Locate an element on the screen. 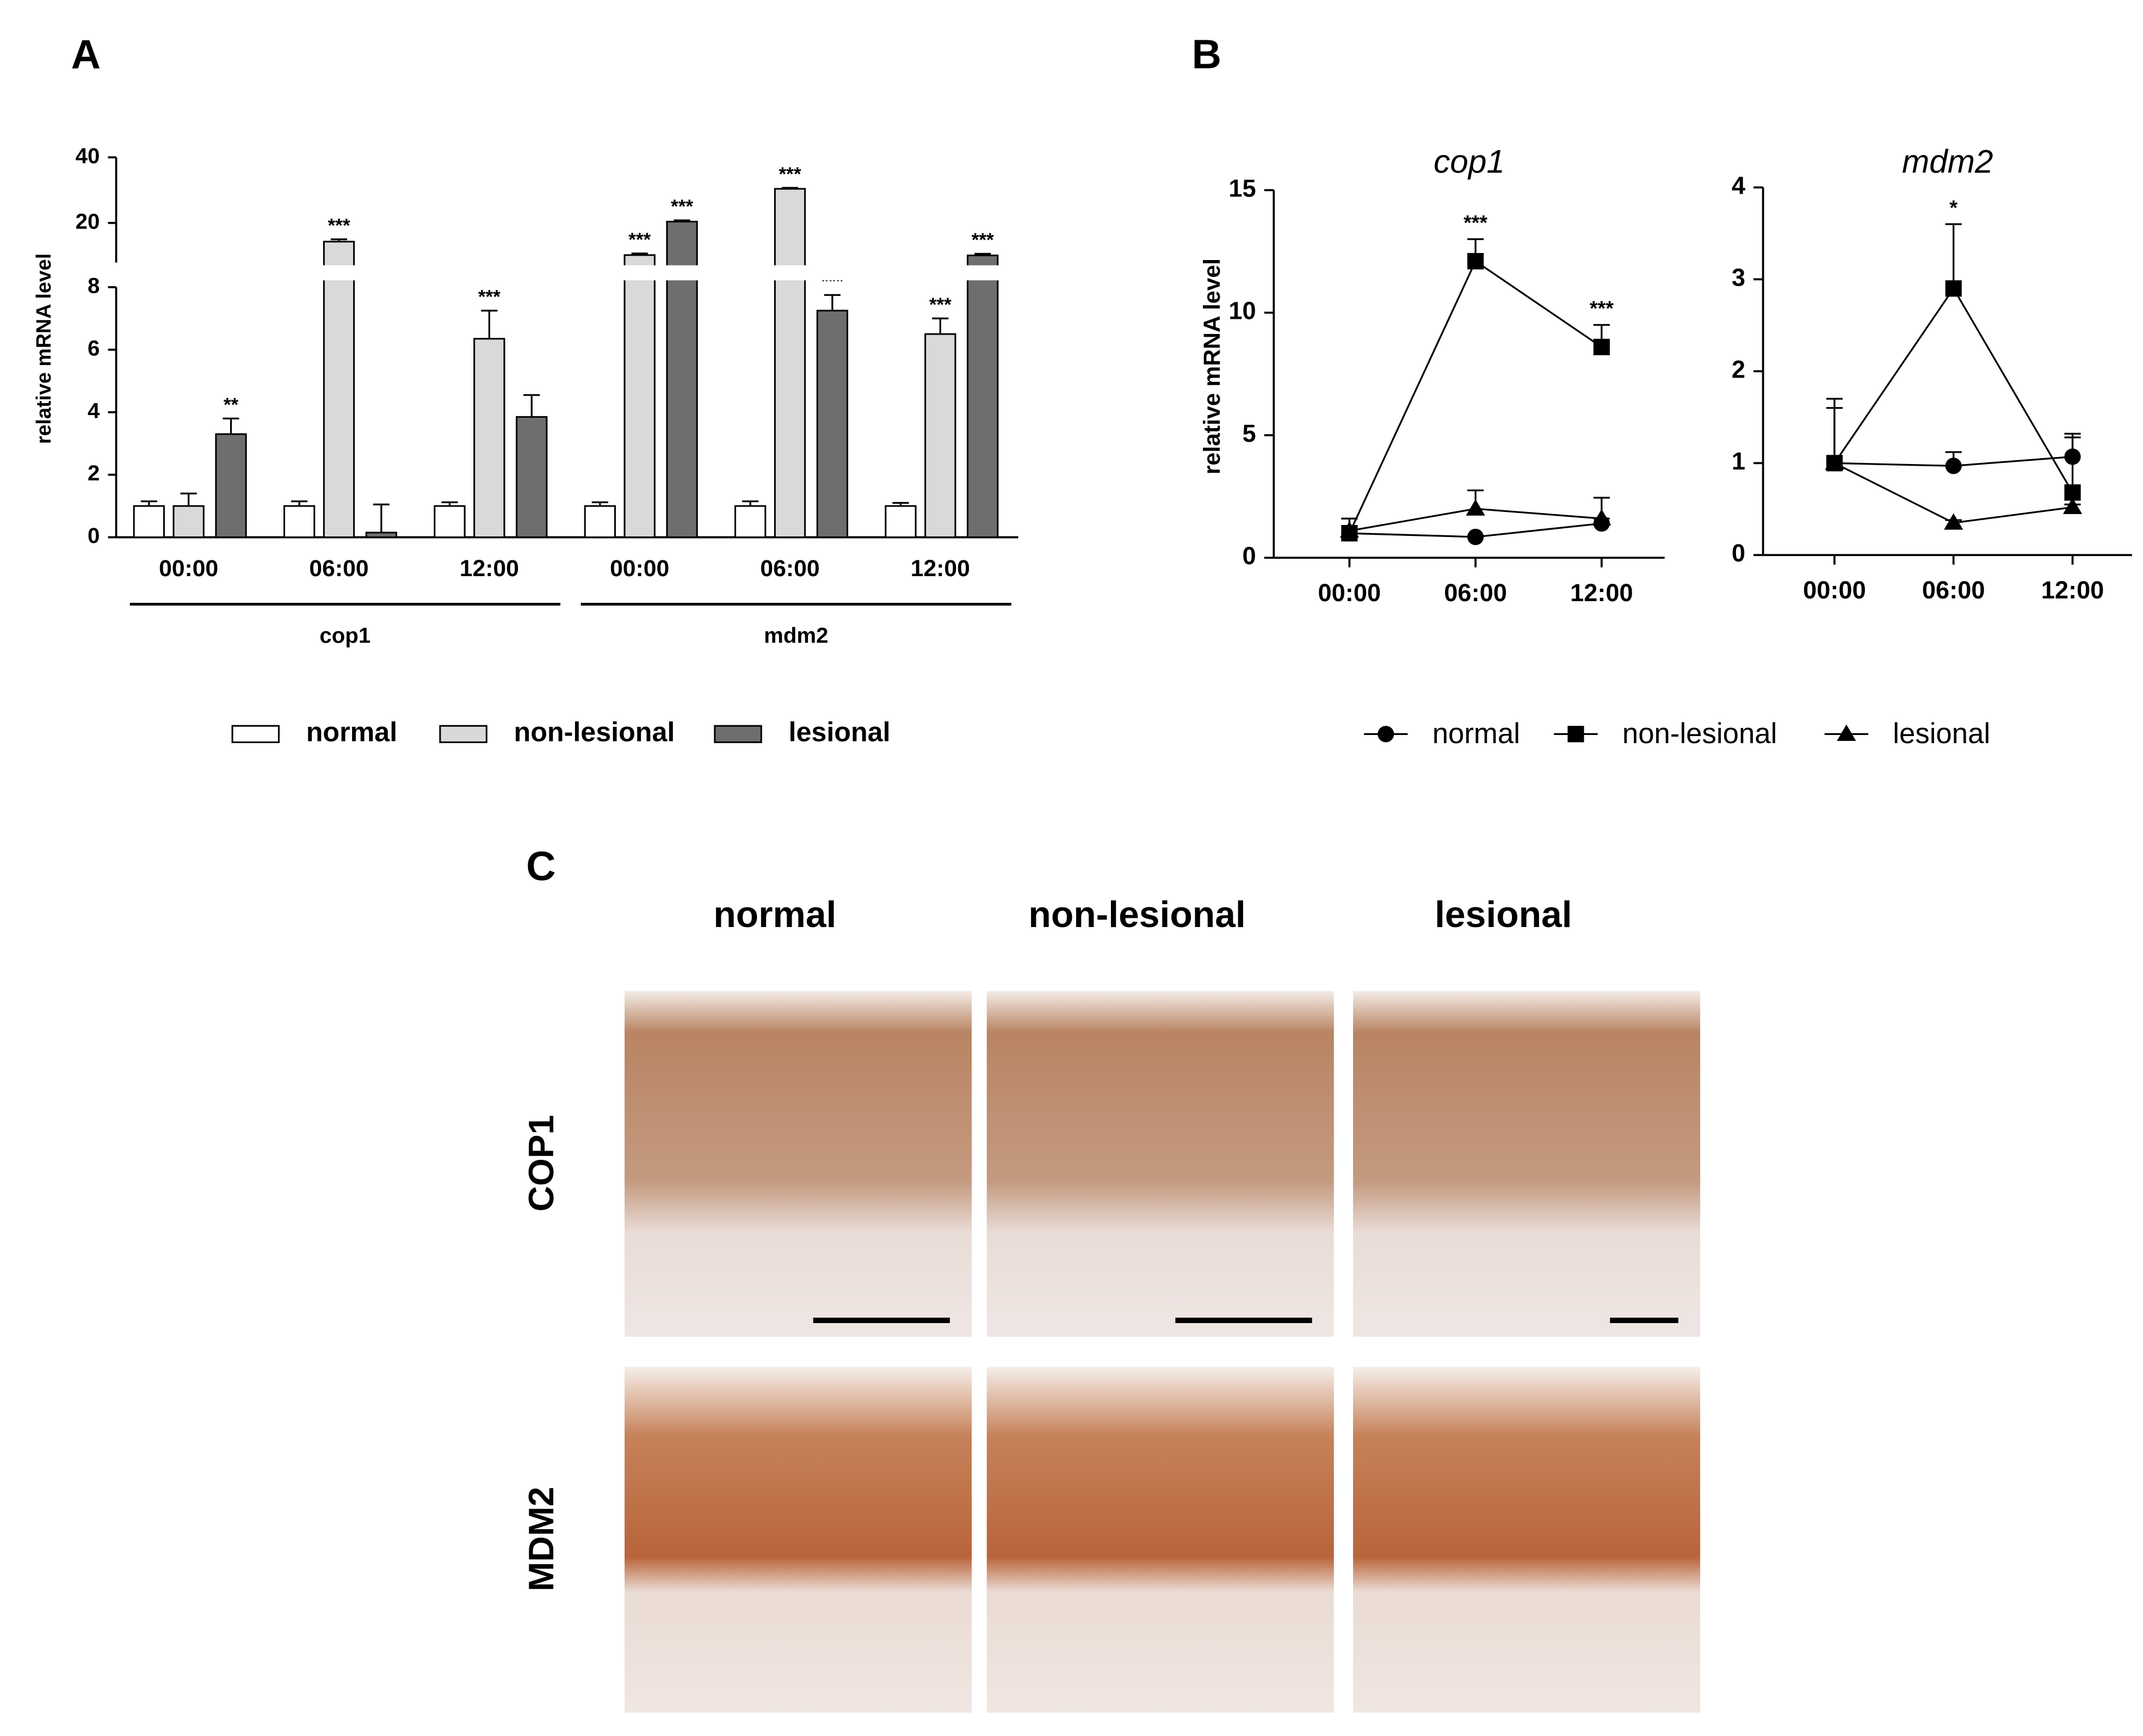  axis-break is located at coordinates (565, 273).